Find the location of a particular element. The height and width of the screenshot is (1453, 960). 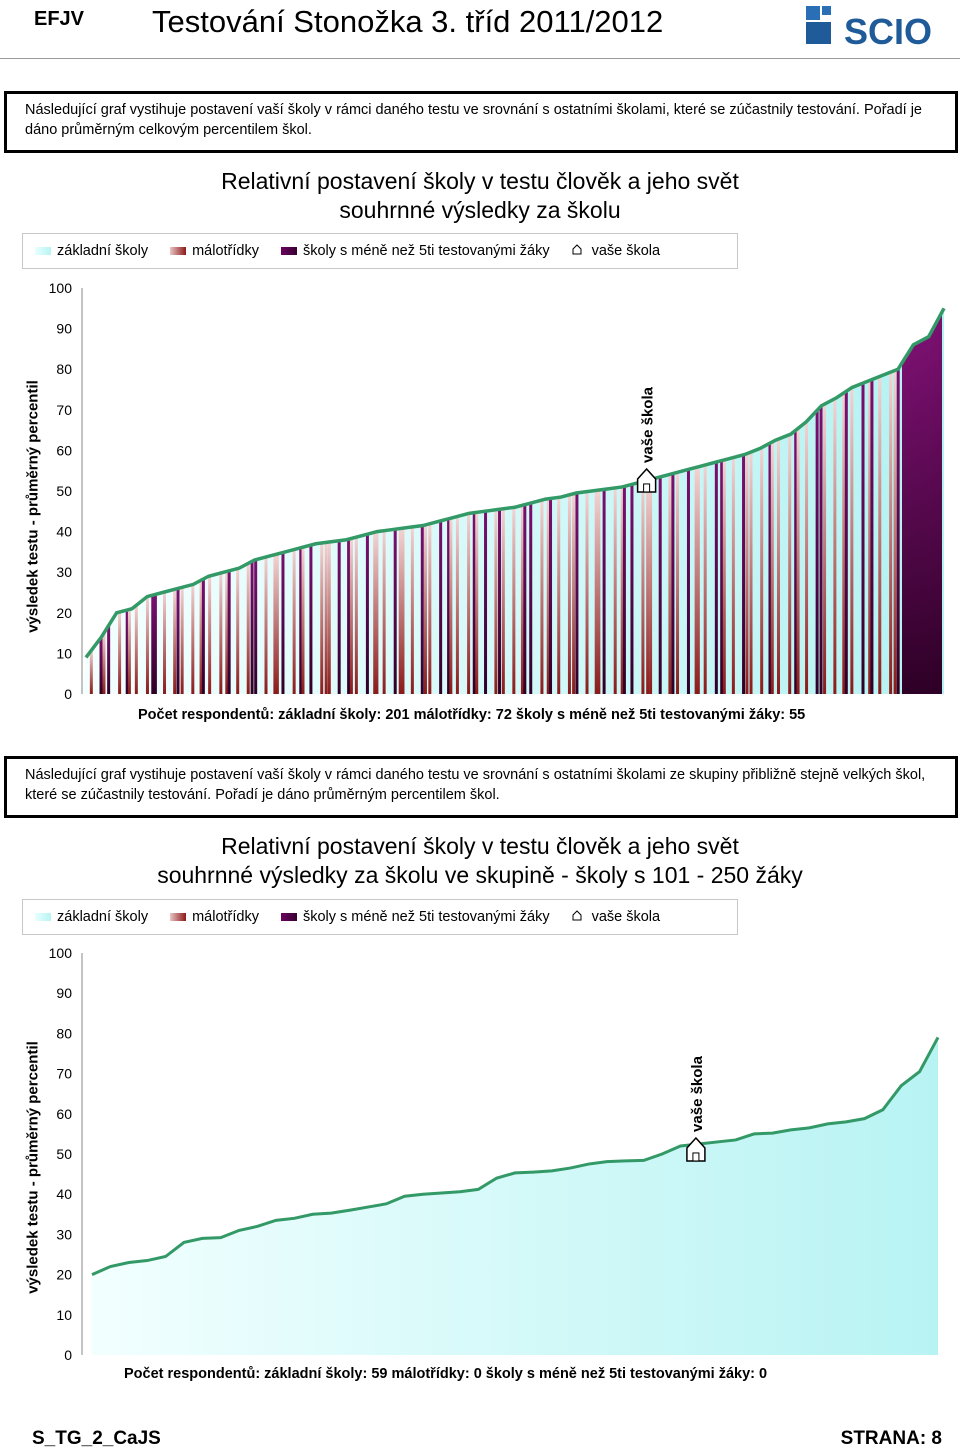

legend-item-few: školy s méně než 5ti testovanými žáky is located at coordinates (415, 251).